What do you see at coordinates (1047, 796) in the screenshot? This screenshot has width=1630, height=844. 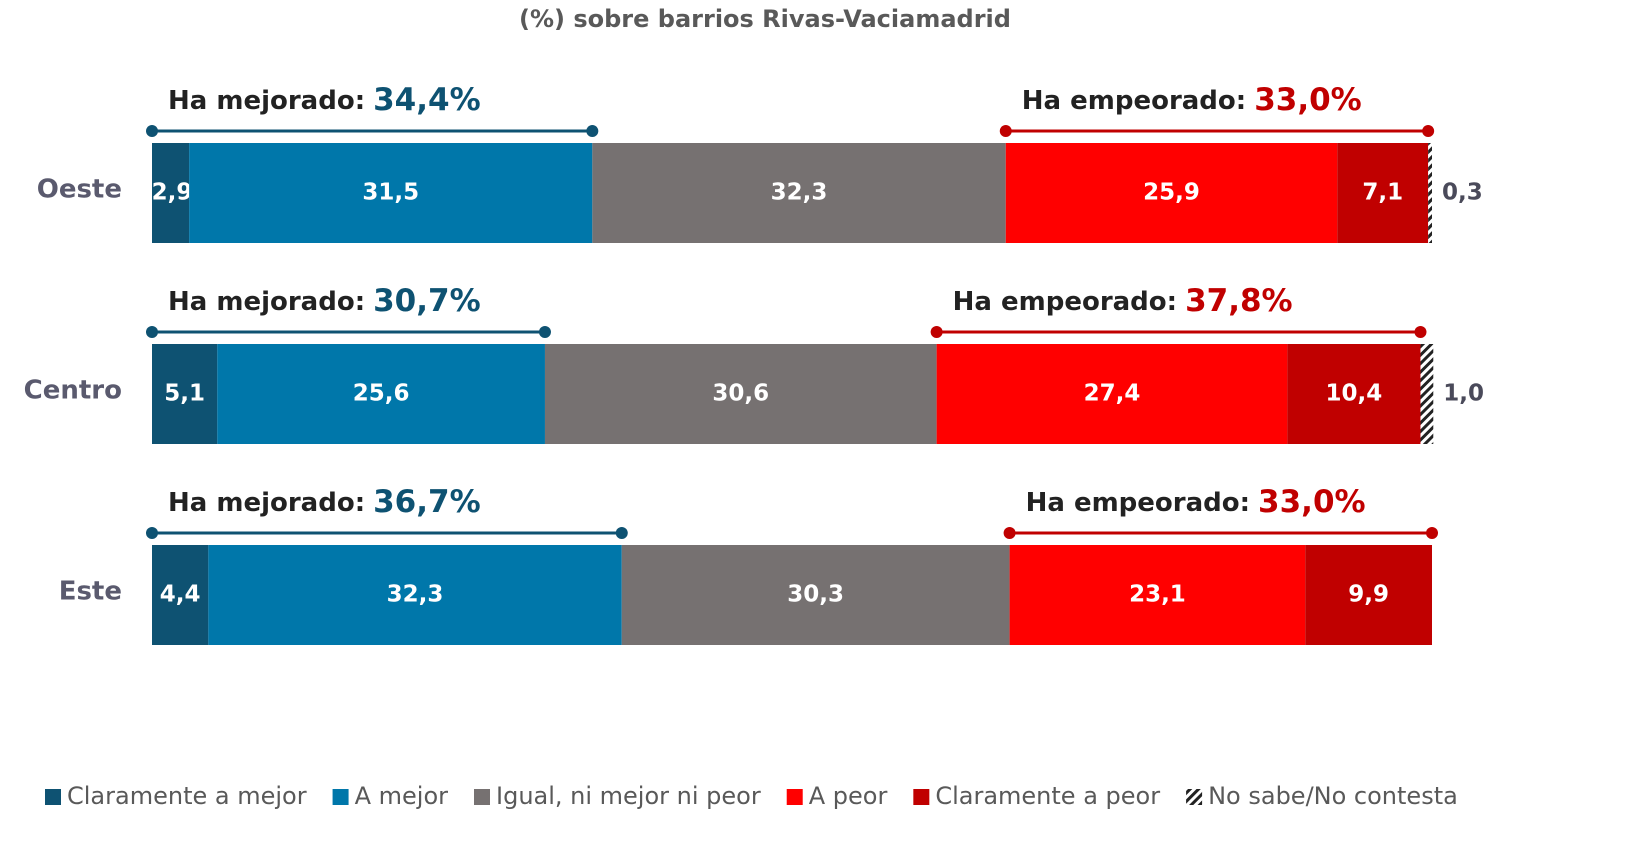 I see `legend-label: Claramente a peor` at bounding box center [1047, 796].